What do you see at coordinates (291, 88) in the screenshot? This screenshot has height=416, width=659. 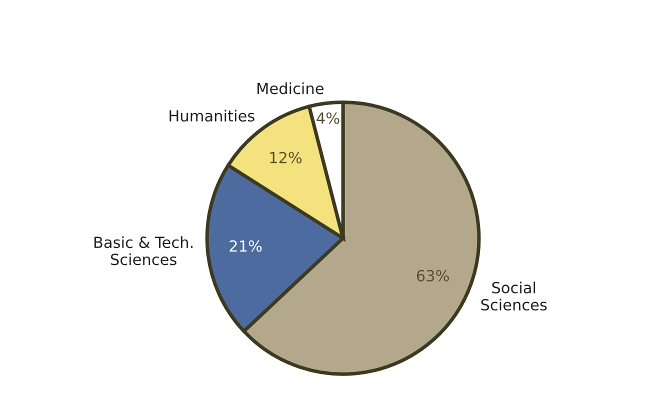 I see `slice-label: Medicine` at bounding box center [291, 88].